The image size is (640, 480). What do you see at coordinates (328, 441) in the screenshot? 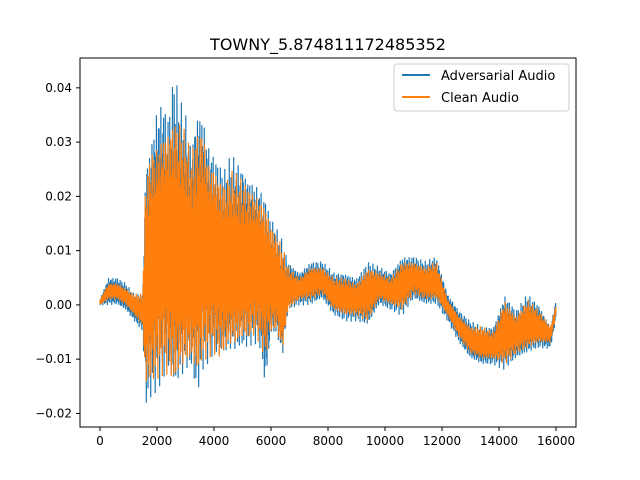
I see `x-tick-label: 8000` at bounding box center [328, 441].